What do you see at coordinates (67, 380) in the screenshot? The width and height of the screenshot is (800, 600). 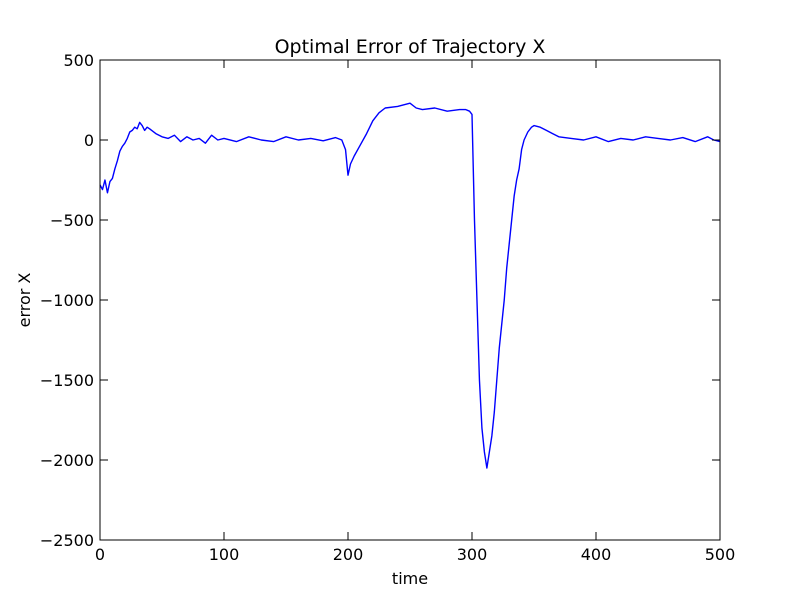 I see `y-tick-label: −1500` at bounding box center [67, 380].